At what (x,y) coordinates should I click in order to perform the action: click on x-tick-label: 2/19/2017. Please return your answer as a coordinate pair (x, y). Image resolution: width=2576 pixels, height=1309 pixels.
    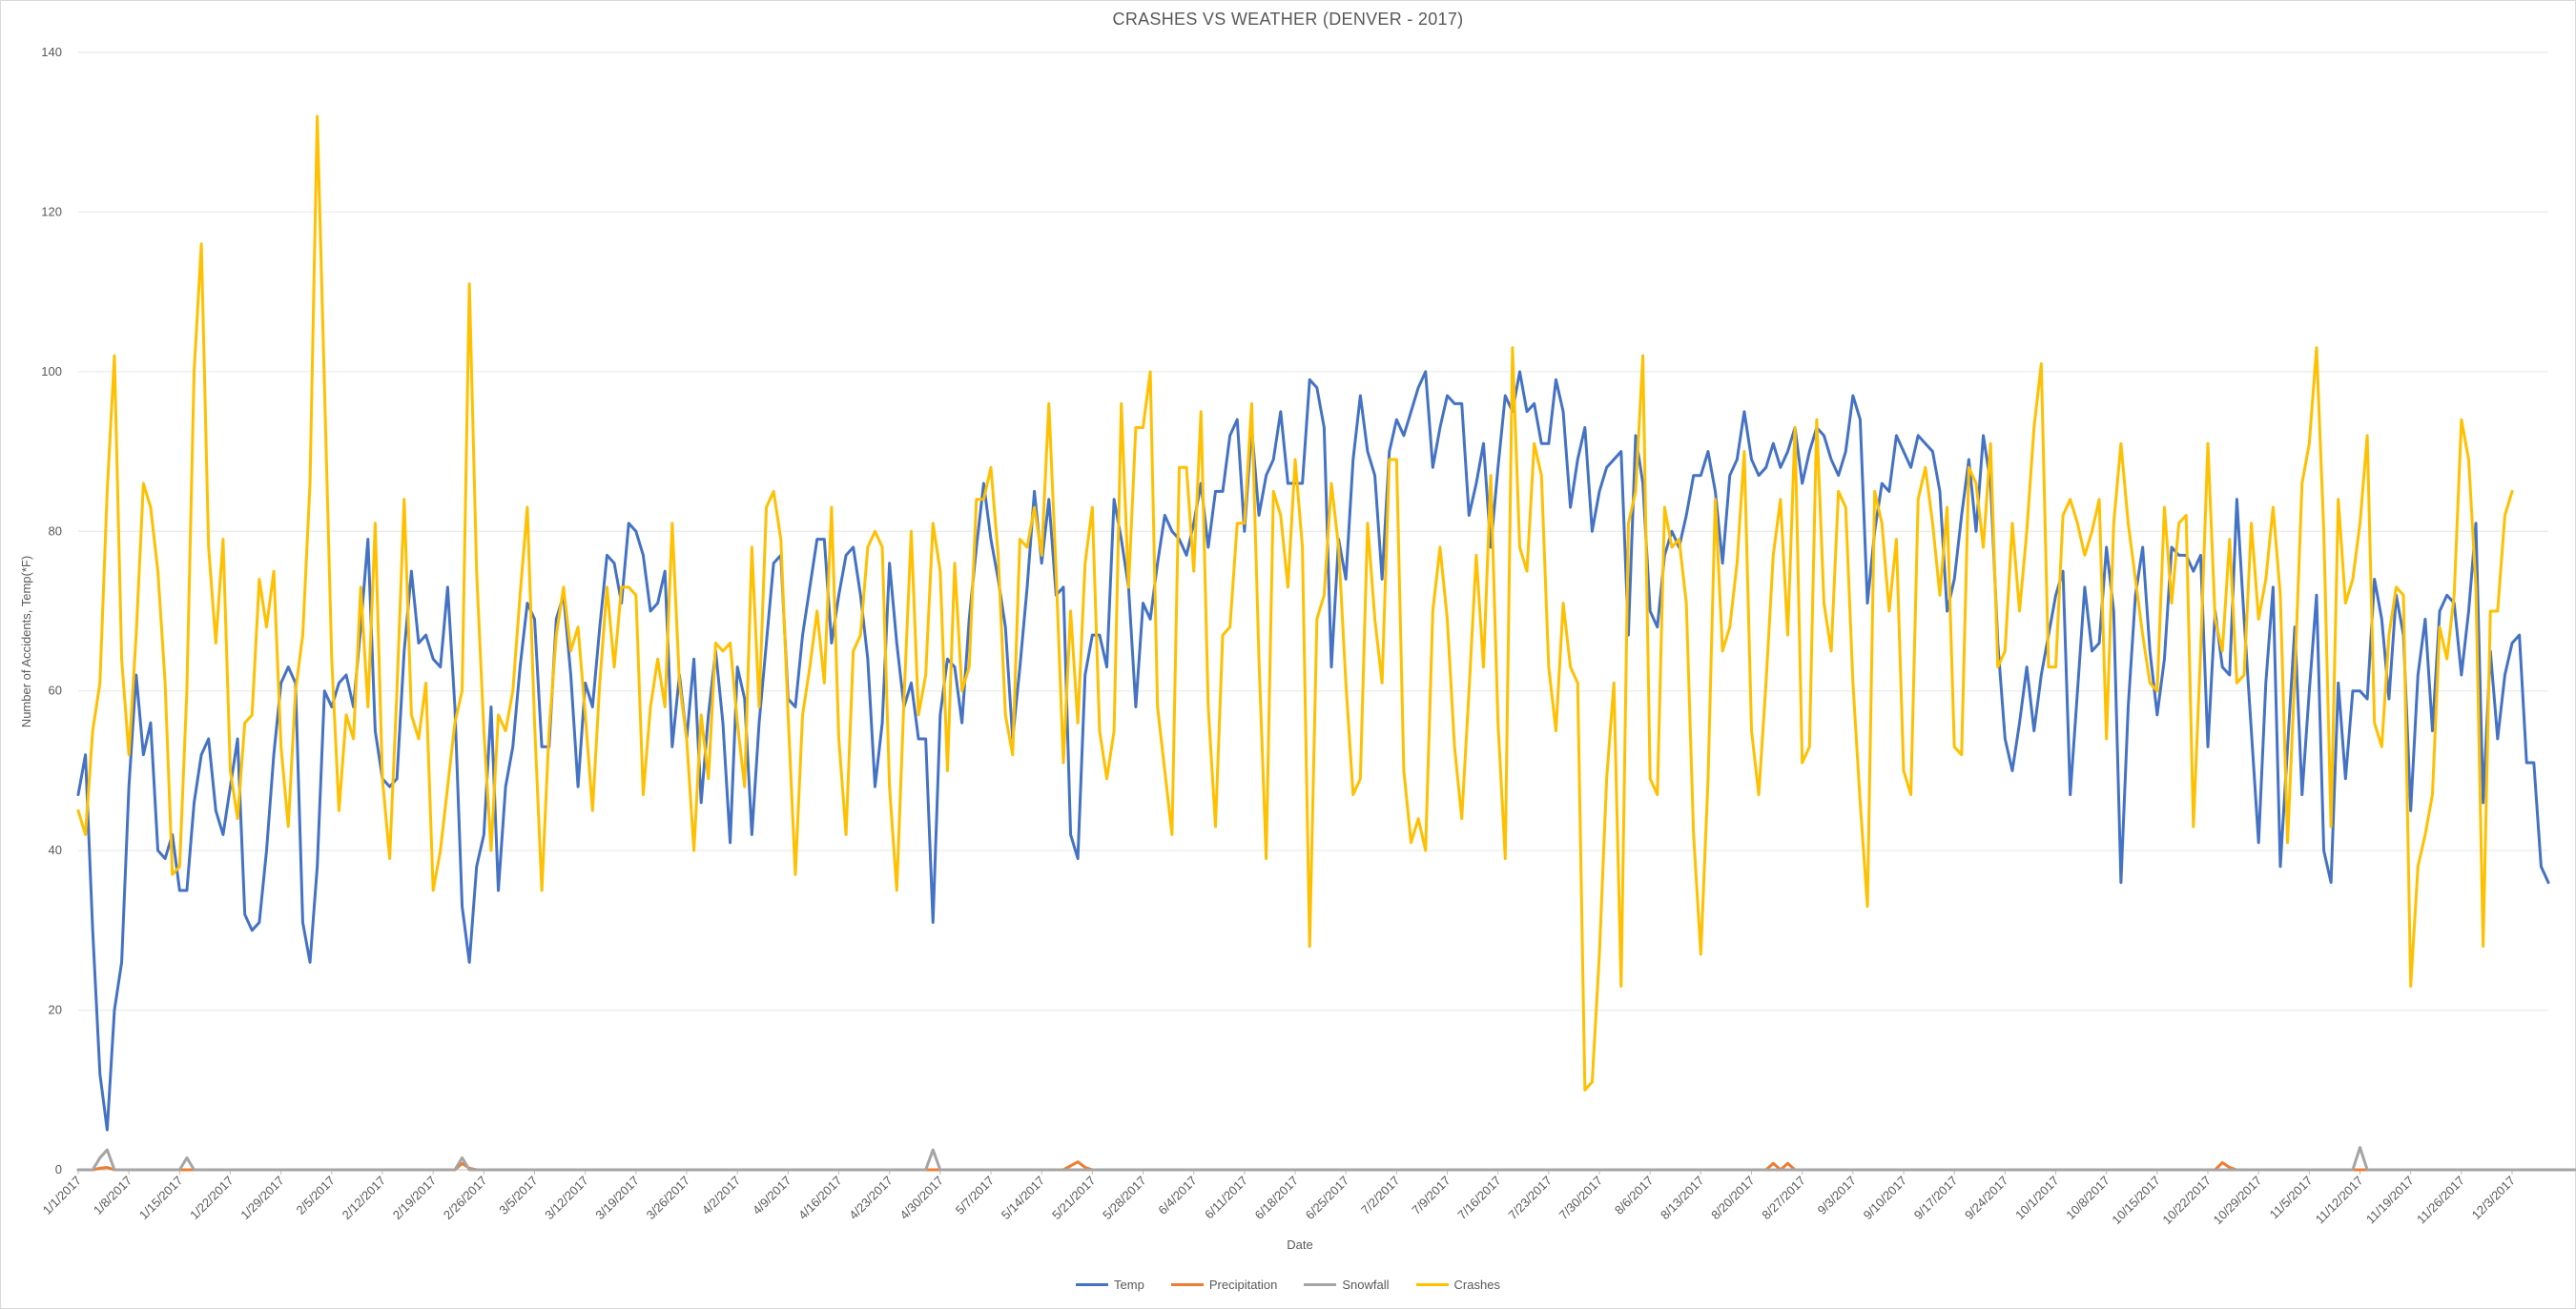
    Looking at the image, I should click on (415, 1198).